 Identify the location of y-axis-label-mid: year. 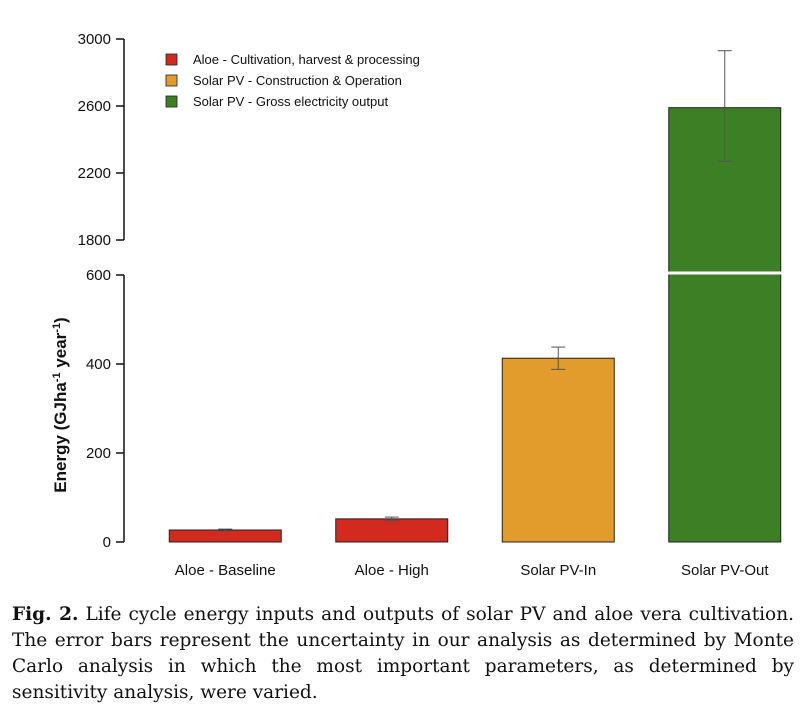
(60, 352).